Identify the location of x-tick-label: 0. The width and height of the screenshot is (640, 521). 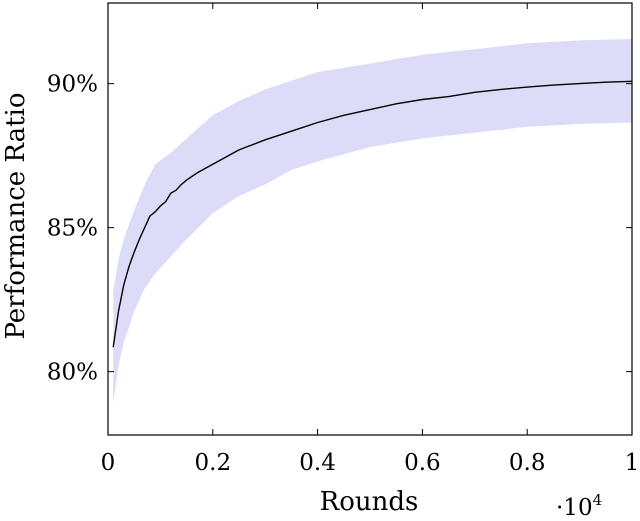
(108, 463).